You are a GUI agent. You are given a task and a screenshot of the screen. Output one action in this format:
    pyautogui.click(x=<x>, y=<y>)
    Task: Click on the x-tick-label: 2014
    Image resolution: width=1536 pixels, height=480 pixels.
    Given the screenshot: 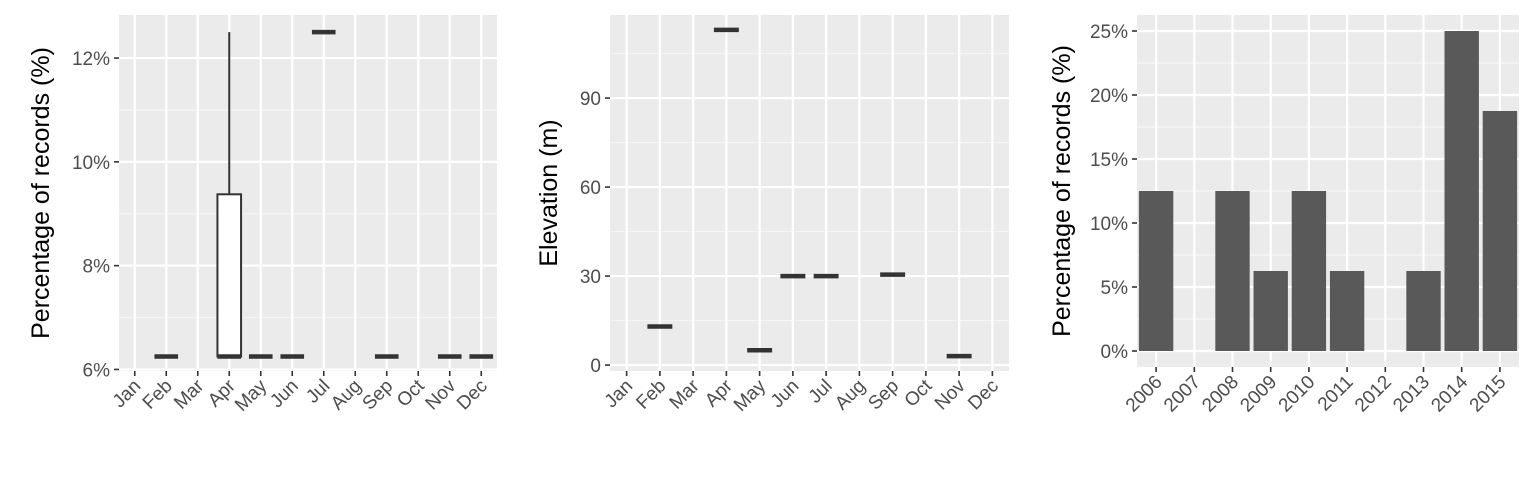 What is the action you would take?
    pyautogui.click(x=1449, y=393)
    